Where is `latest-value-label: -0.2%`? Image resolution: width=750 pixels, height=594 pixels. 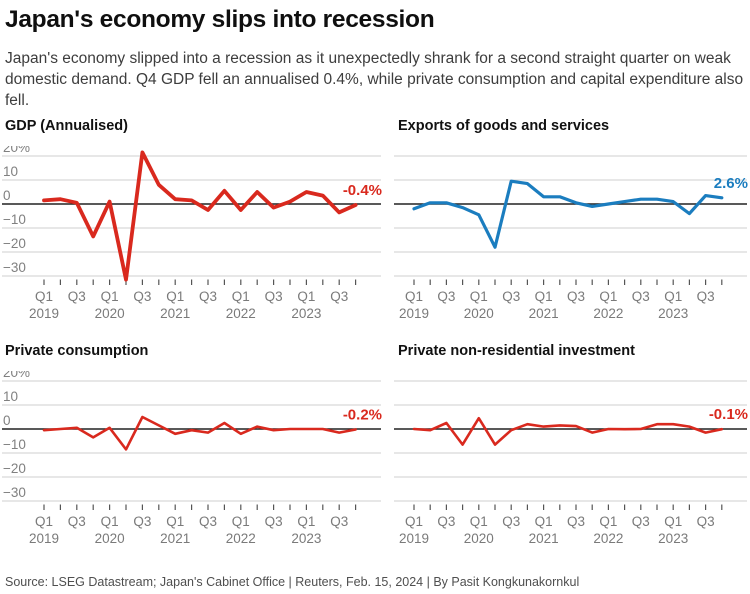
latest-value-label: -0.2% is located at coordinates (362, 414).